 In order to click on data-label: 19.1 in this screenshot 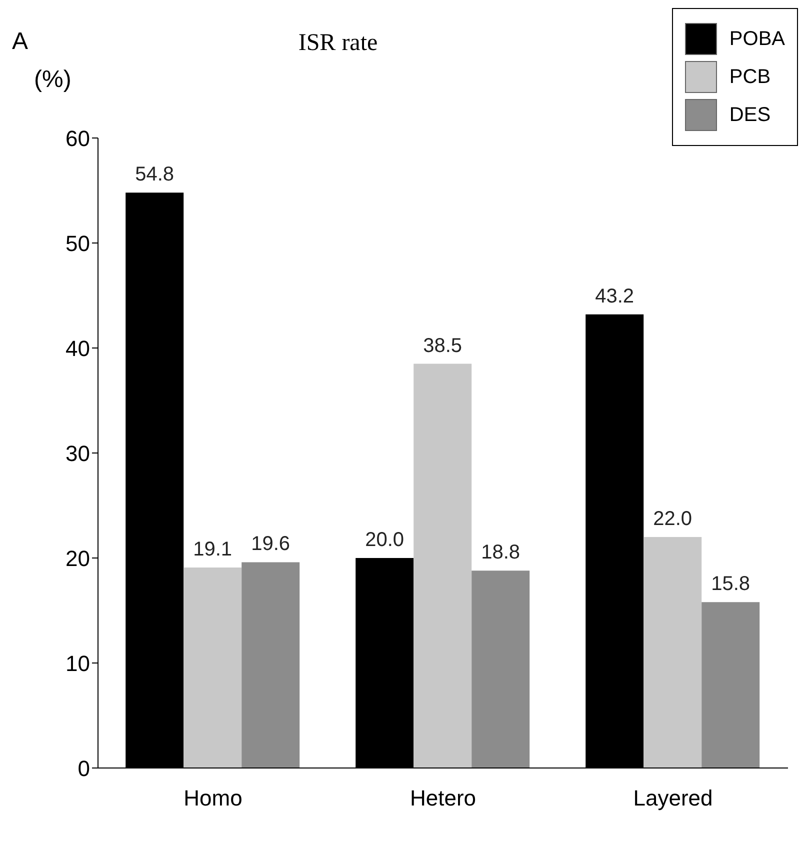, I will do `click(212, 549)`.